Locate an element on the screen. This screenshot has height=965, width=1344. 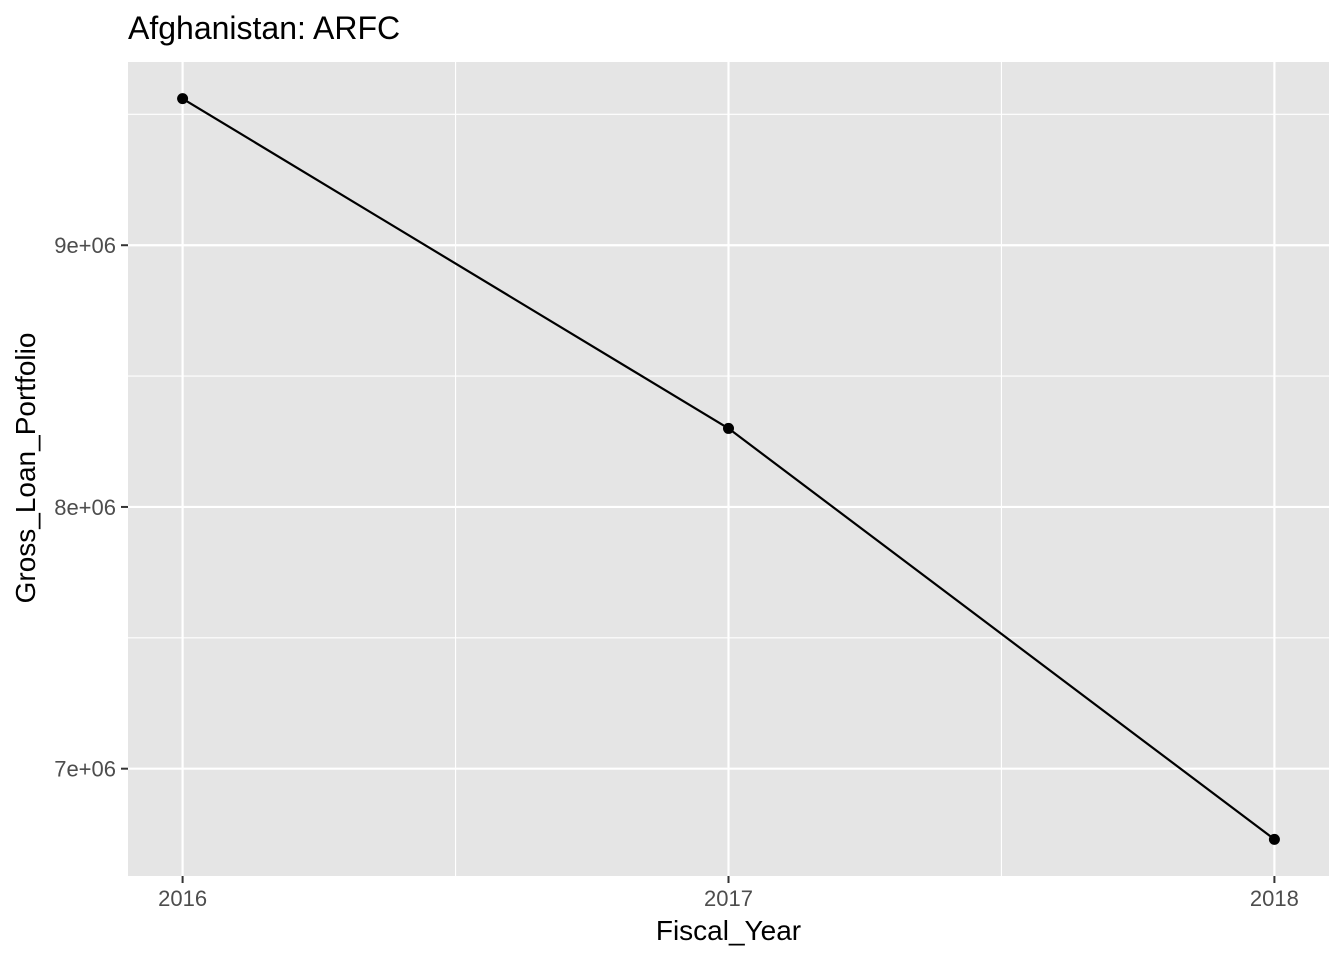
x-tick-label: 2017 is located at coordinates (728, 898).